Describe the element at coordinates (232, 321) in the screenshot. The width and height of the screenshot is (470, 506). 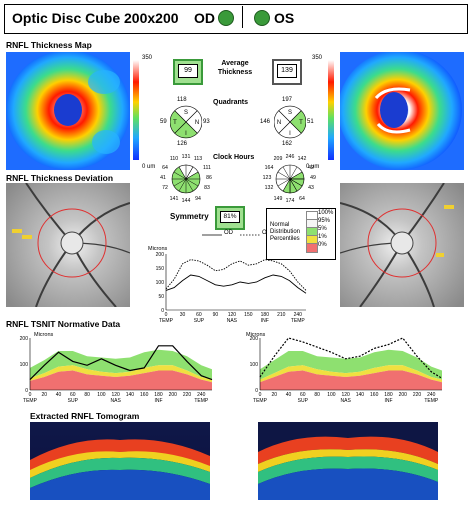
I see `comparison-region-label: NAS` at that location.